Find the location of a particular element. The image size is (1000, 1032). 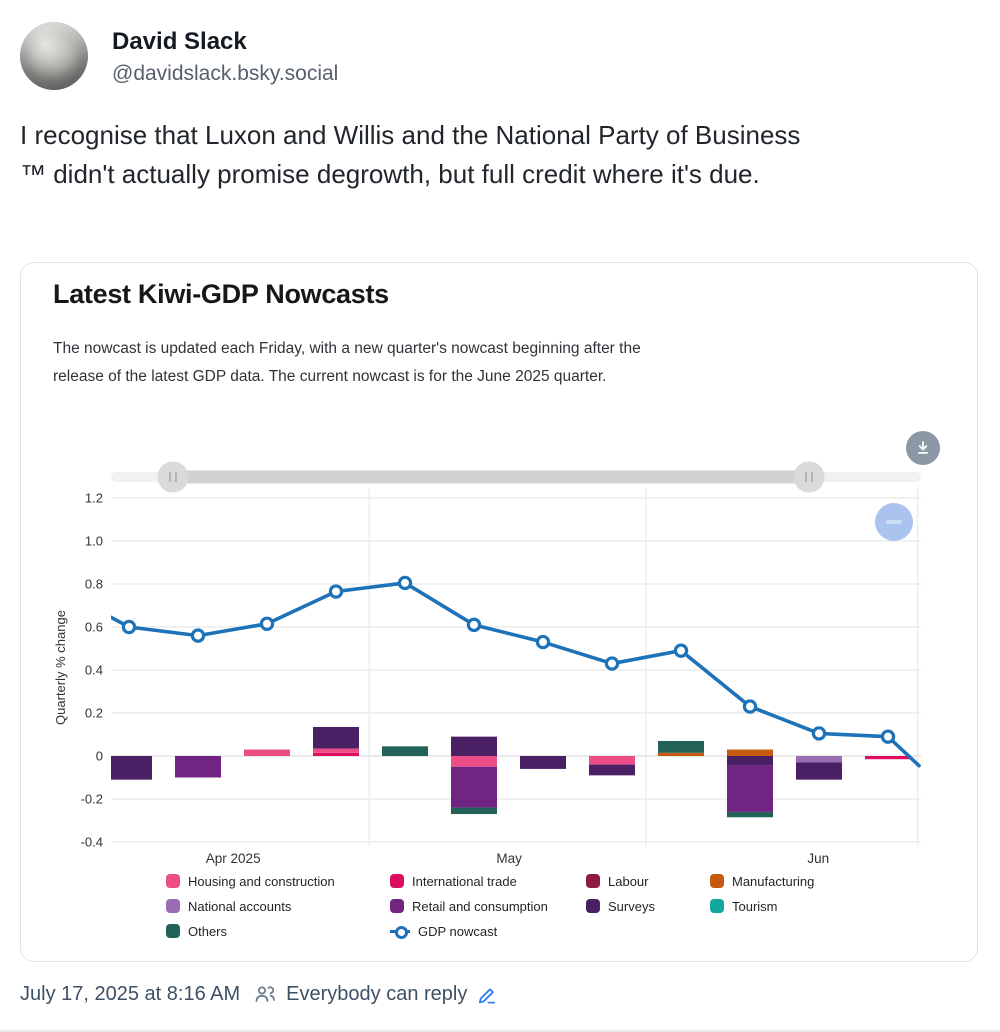

svg-text: -0.4 is located at coordinates (92, 842).